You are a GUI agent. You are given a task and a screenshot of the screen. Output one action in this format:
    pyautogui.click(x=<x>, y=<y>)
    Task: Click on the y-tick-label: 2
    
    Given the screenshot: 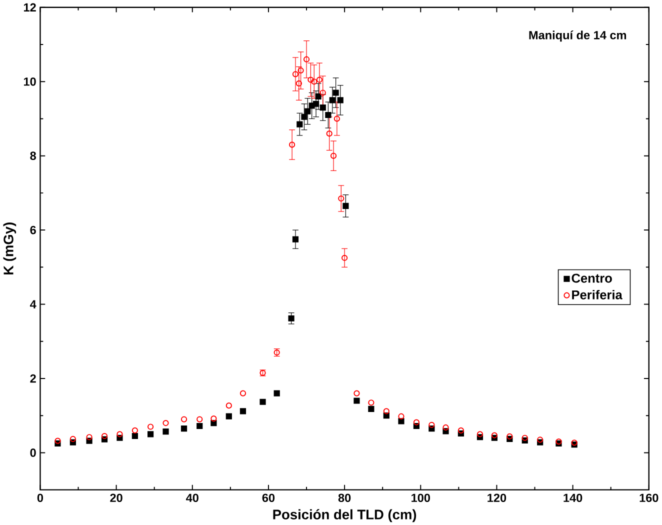 What is the action you would take?
    pyautogui.click(x=33, y=378)
    